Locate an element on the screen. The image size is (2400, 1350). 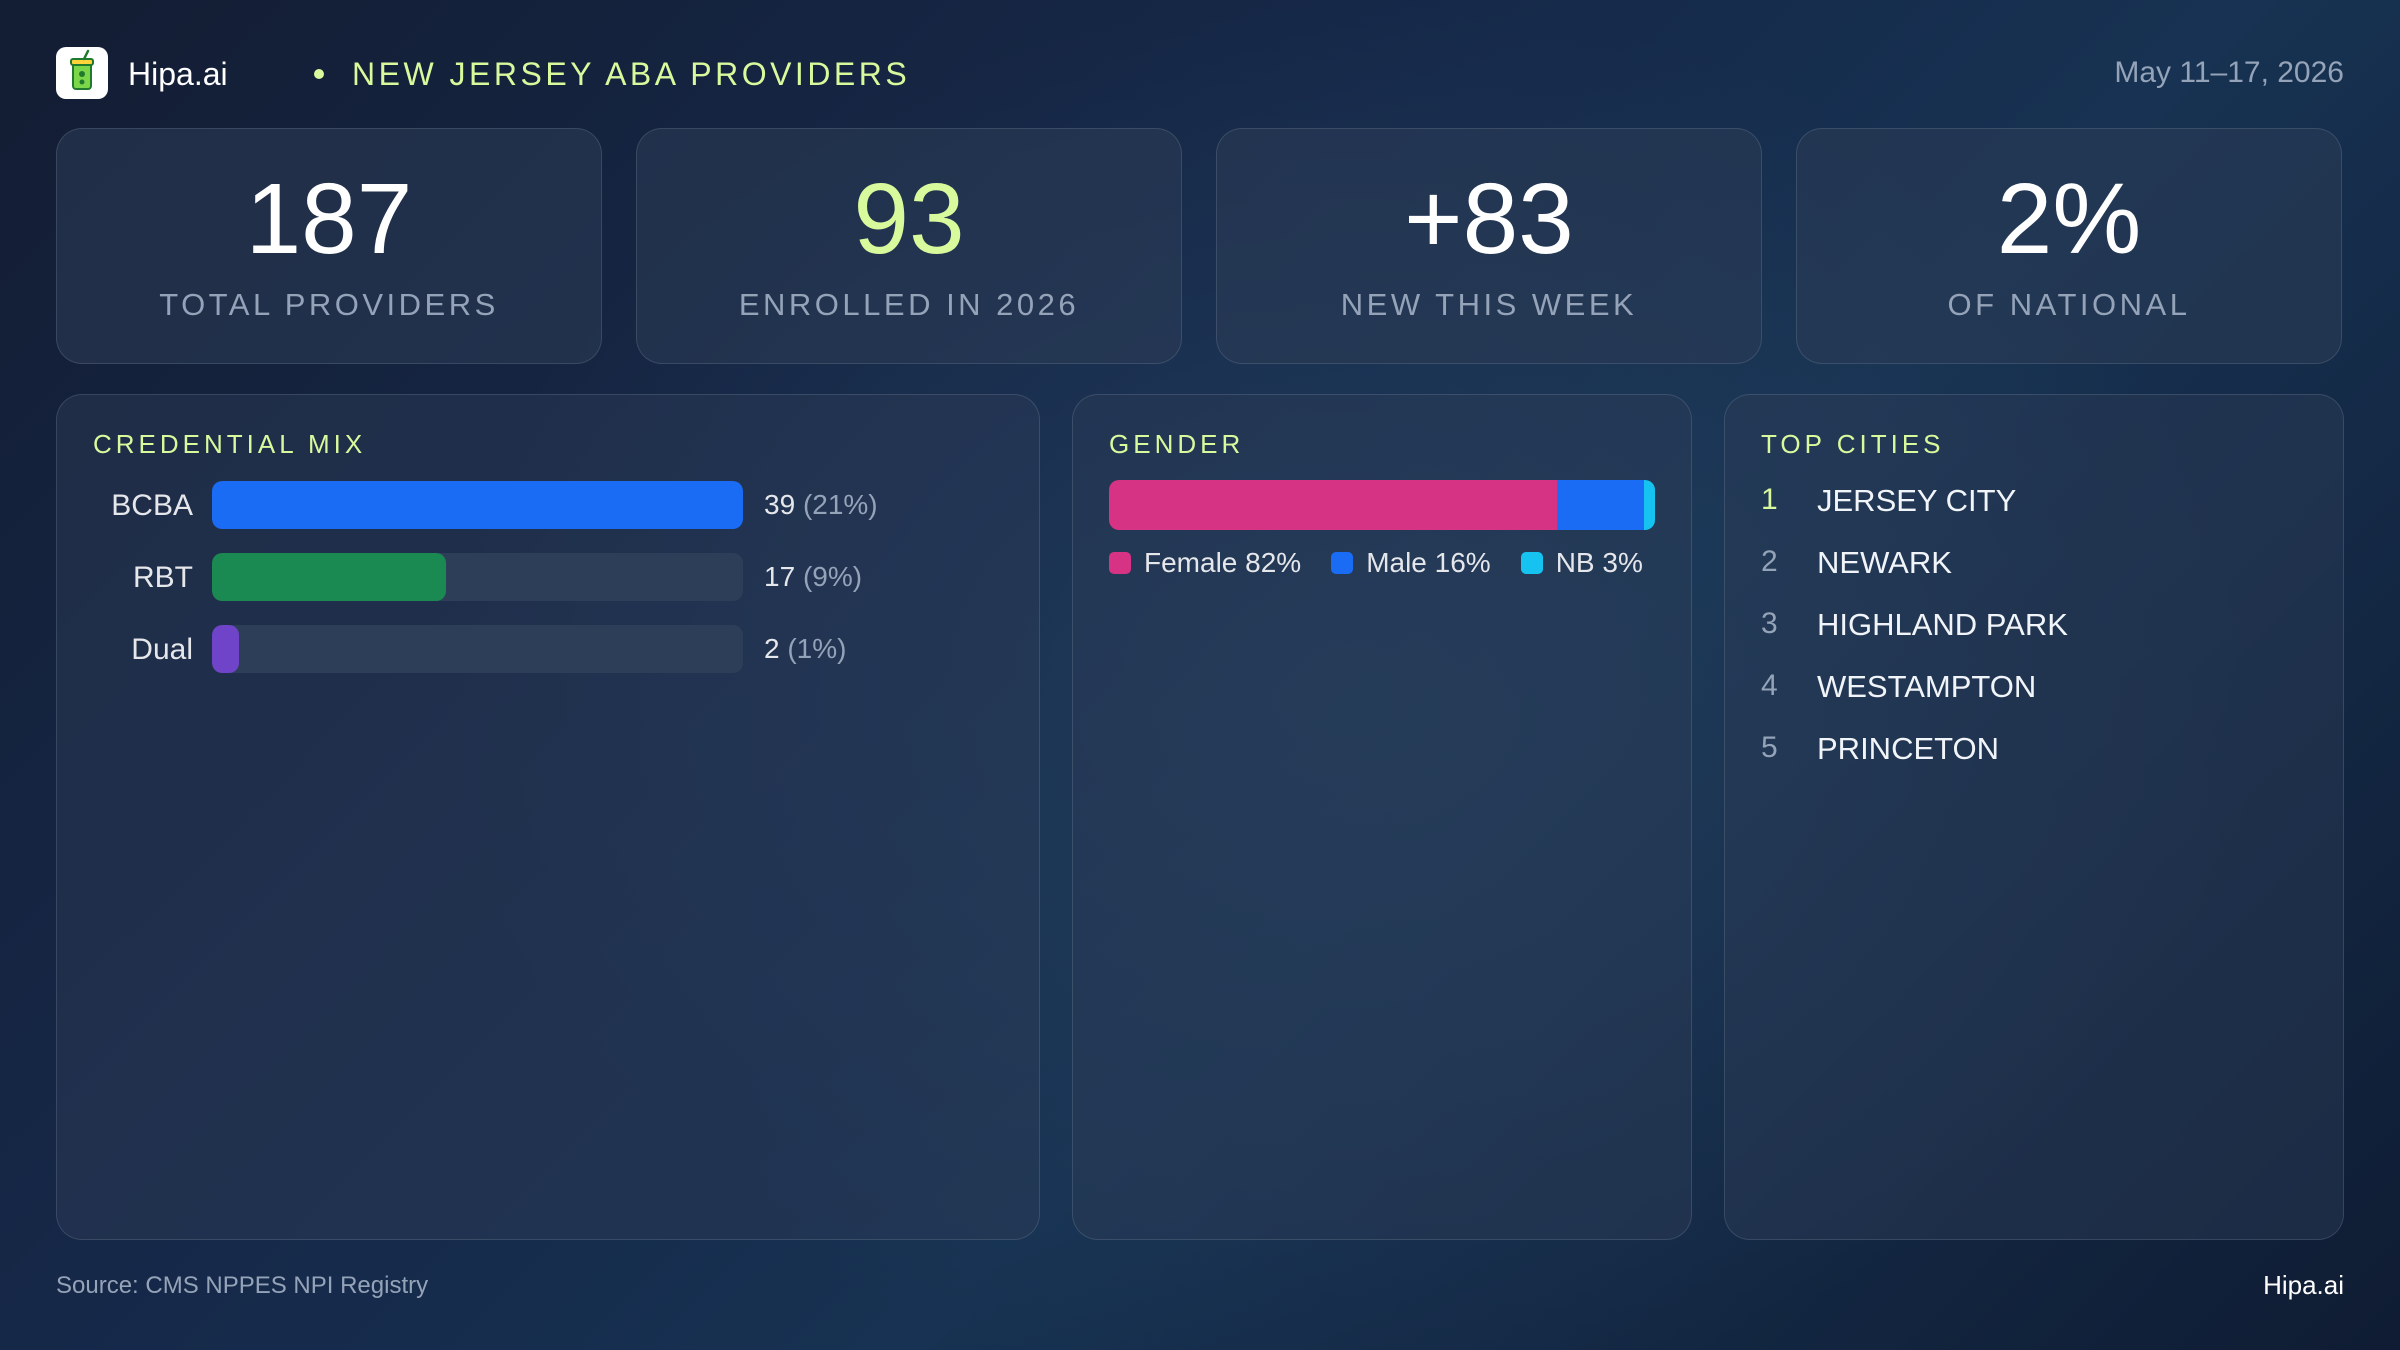
panel-title: TOP CITIES is located at coordinates (1853, 444).